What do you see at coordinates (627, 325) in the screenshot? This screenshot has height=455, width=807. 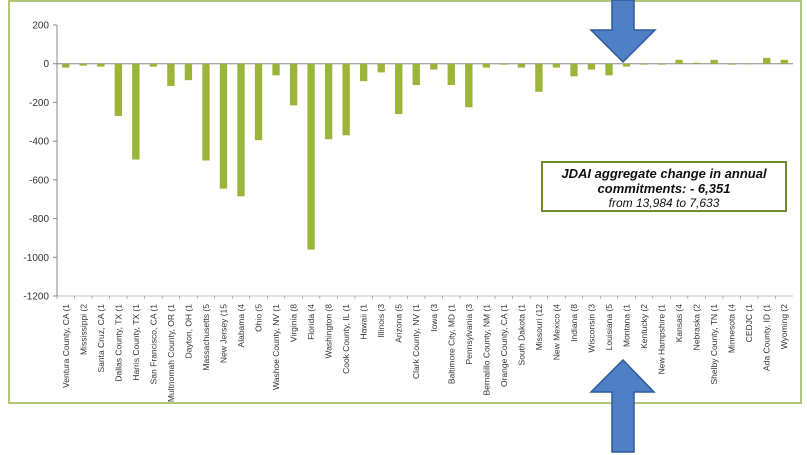 I see `x-tick-label: Montana (1` at bounding box center [627, 325].